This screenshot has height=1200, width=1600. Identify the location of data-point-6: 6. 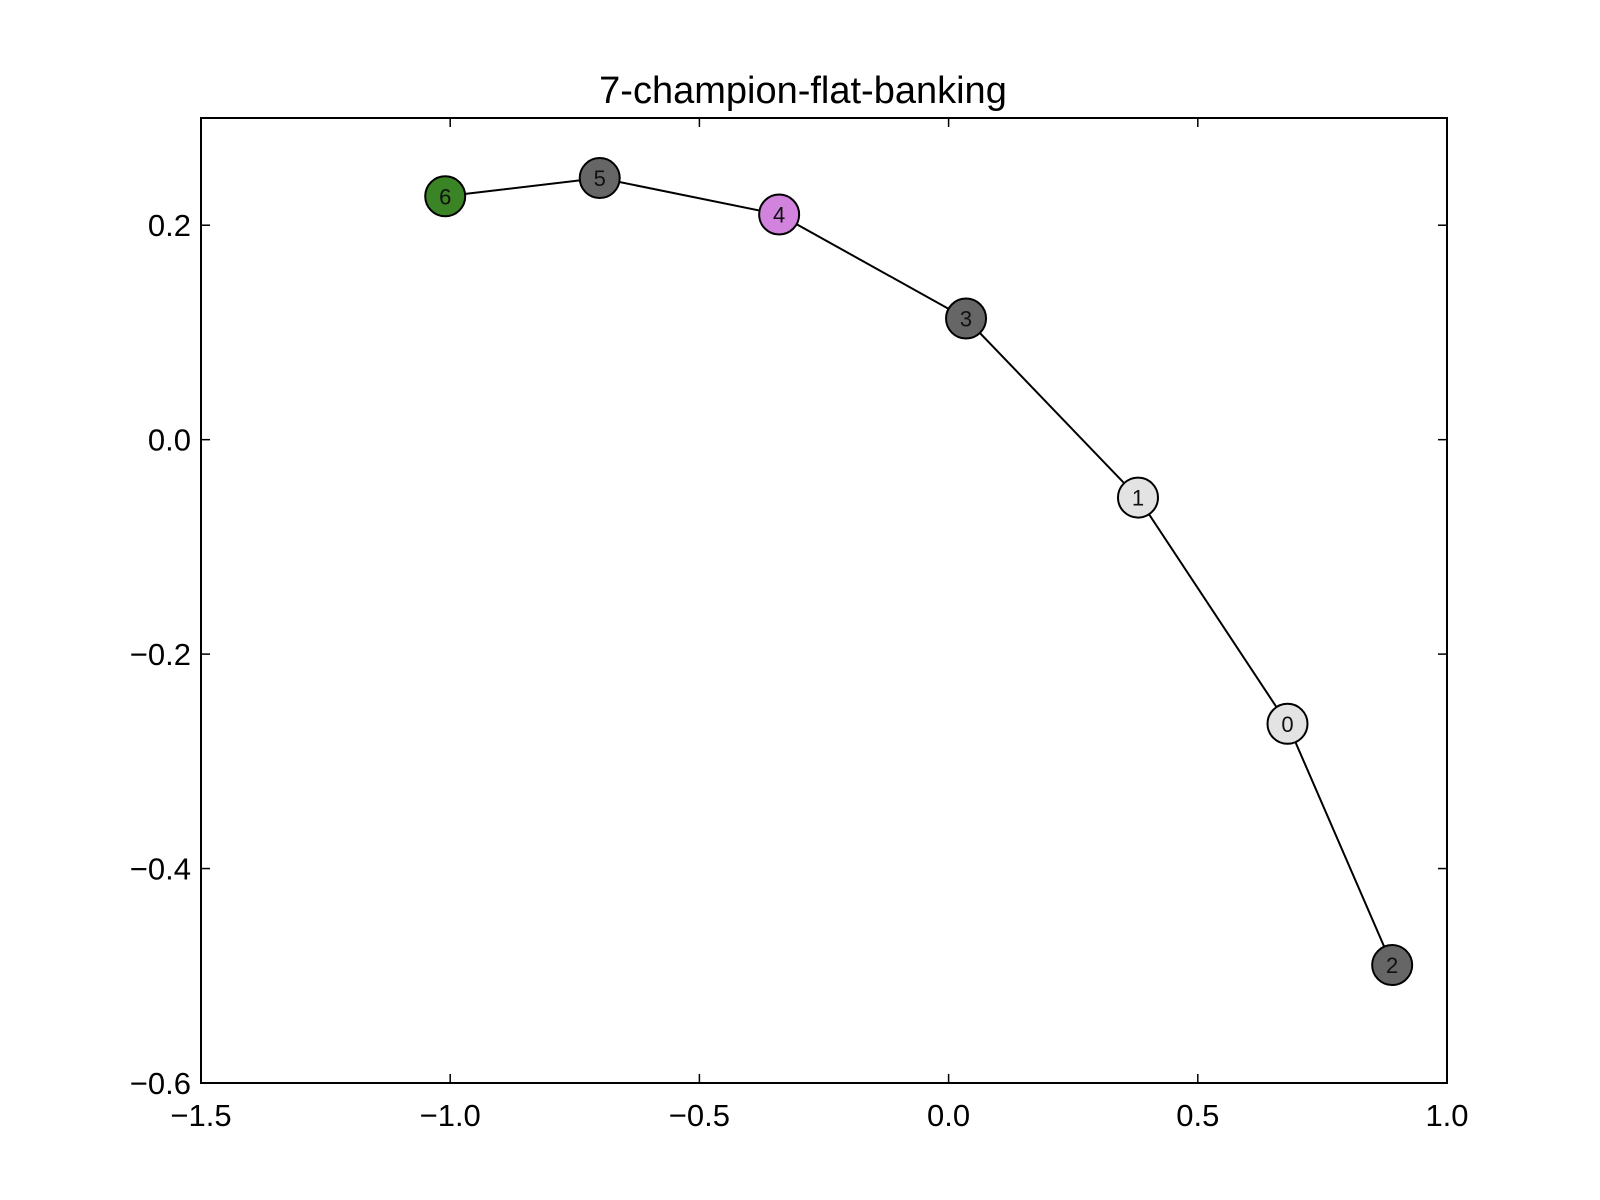
(445, 196).